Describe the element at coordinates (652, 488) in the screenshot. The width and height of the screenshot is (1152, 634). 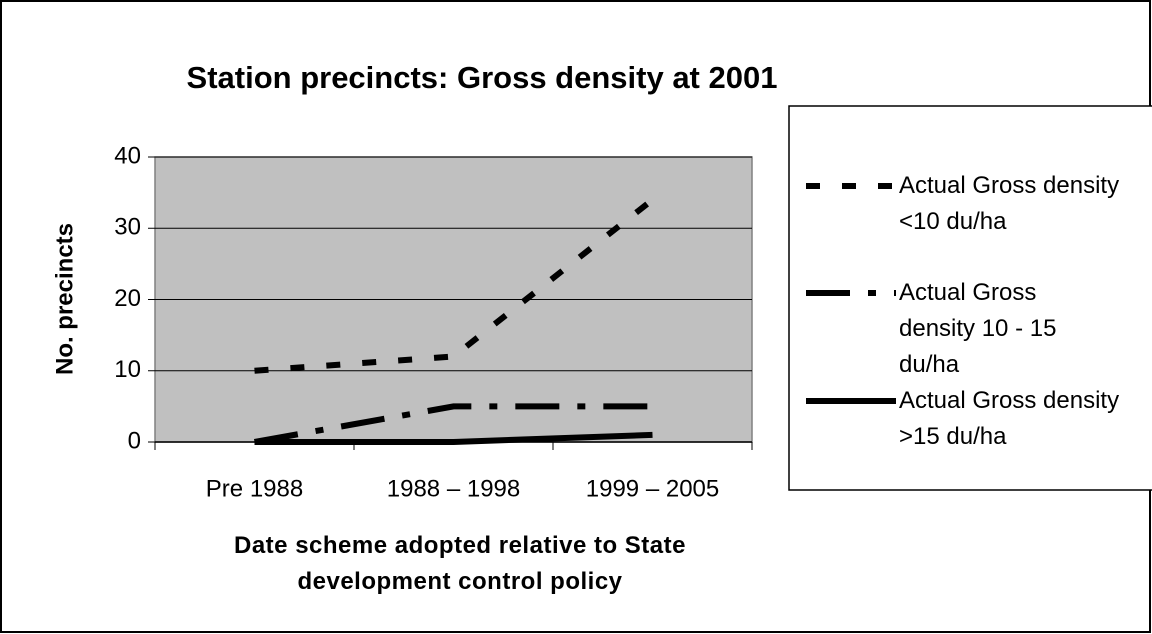
I see `x-tick-label: 1999 – 2005` at that location.